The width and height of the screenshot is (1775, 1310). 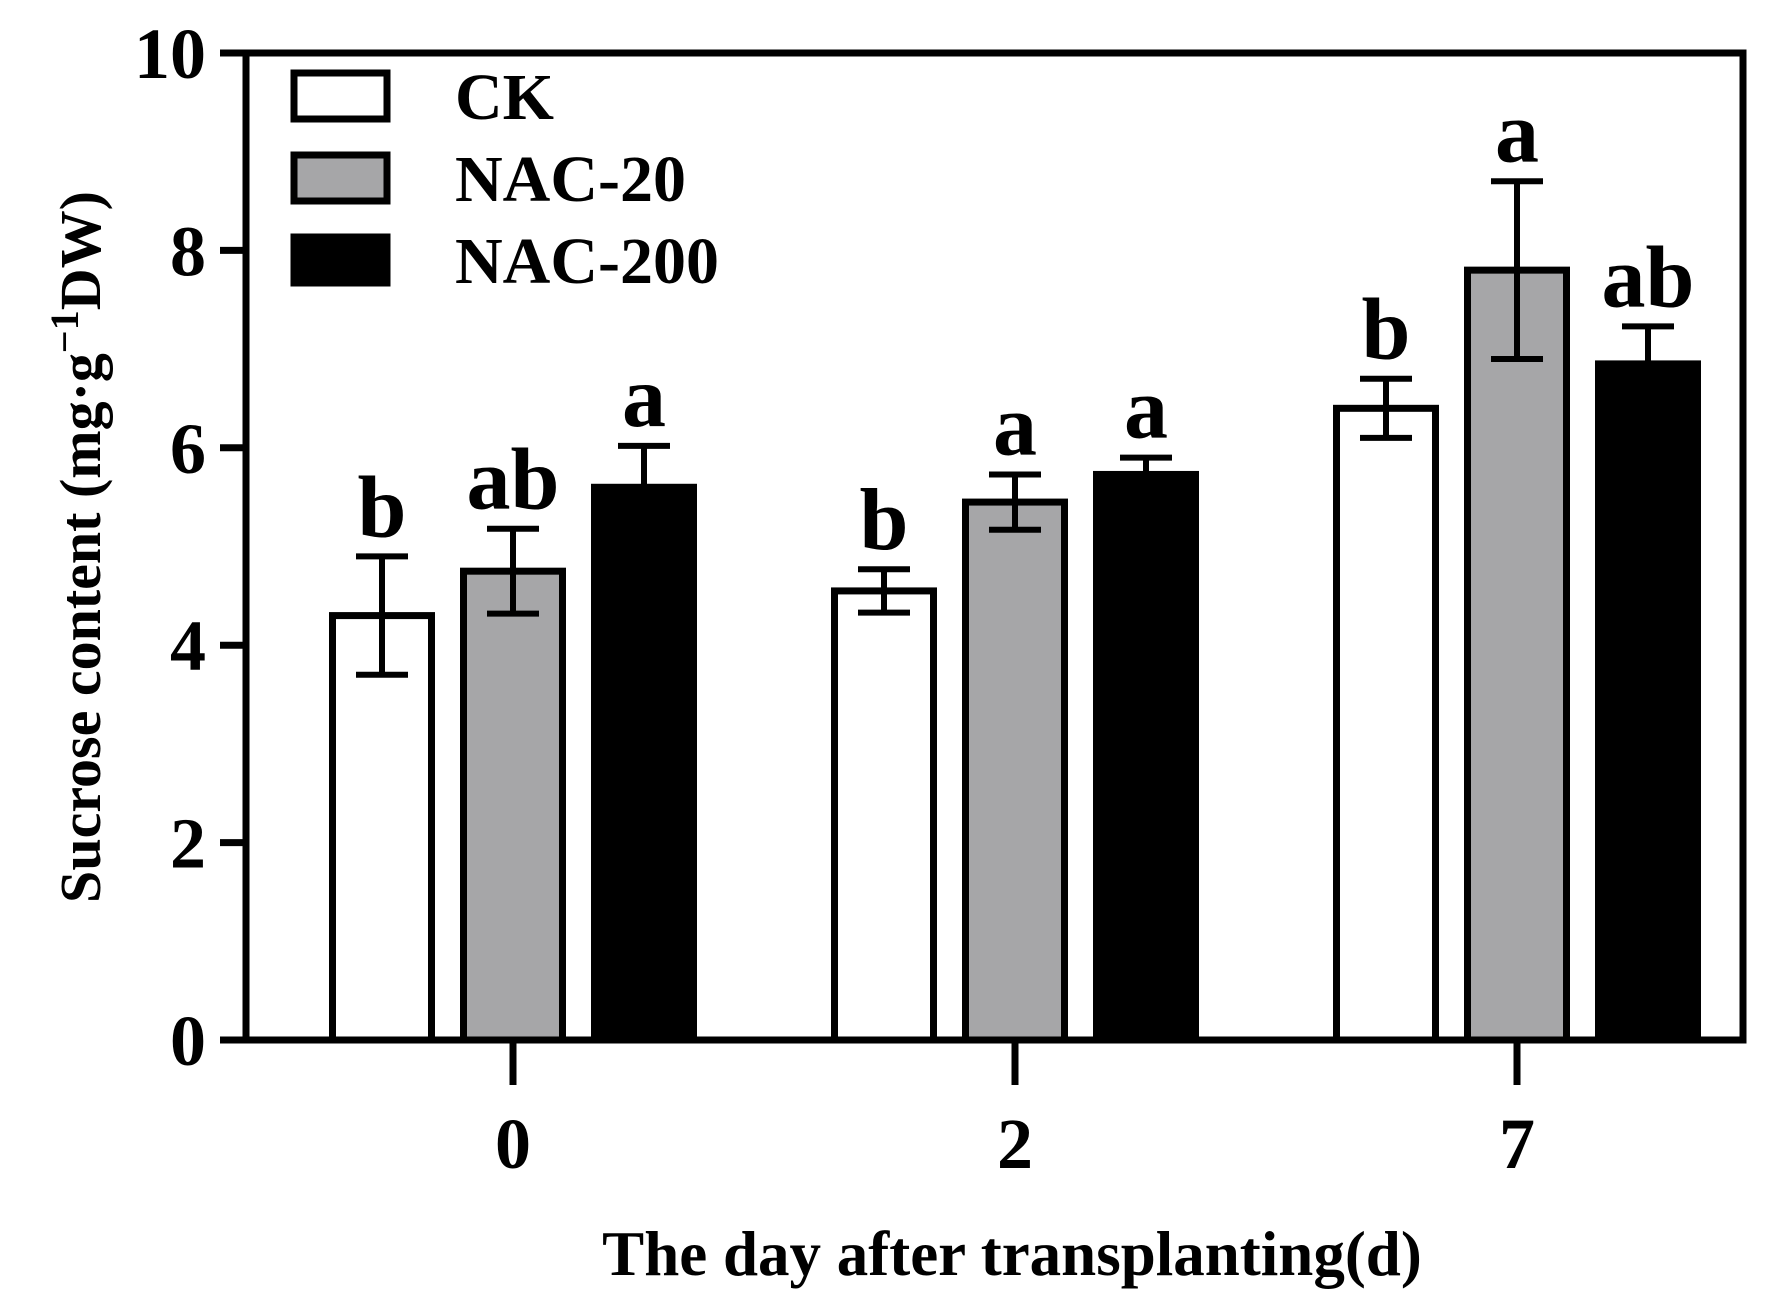 I want to click on legend-label-nac-20: NAC-20, so click(x=570, y=179).